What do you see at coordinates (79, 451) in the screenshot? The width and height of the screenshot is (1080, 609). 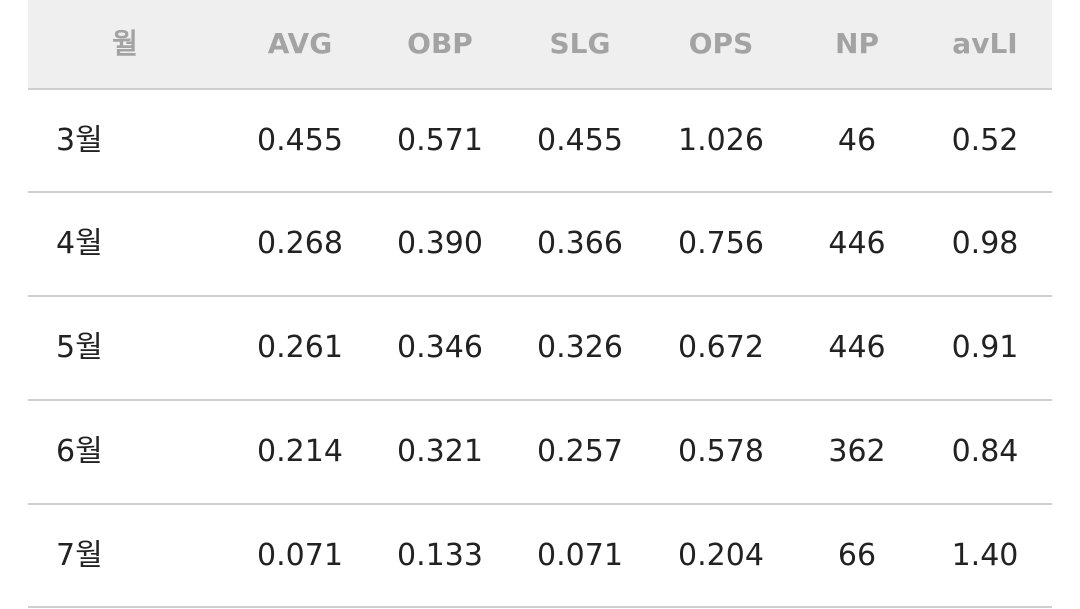 I see `month-cell: 6월` at bounding box center [79, 451].